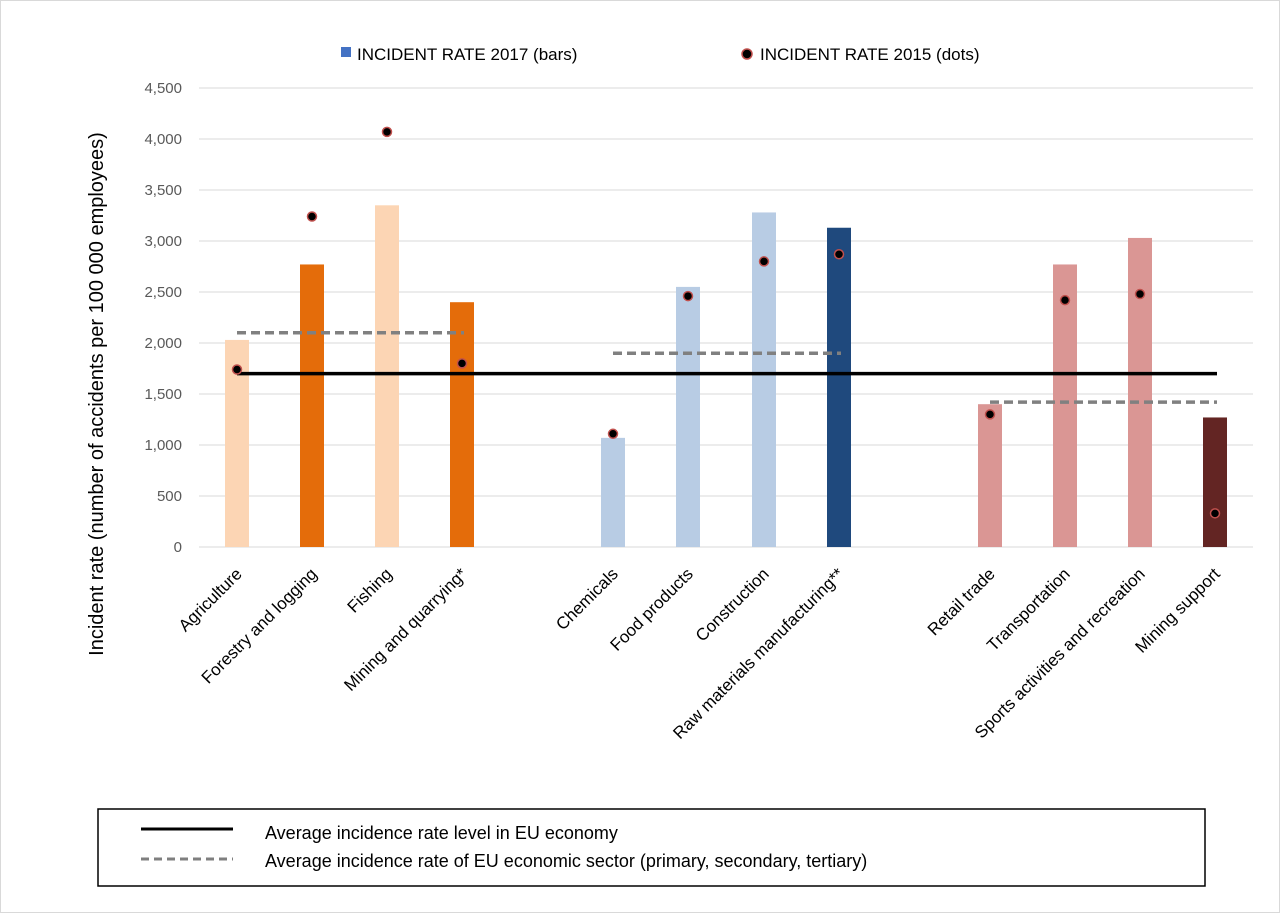 This screenshot has height=913, width=1280. I want to click on y-tick-label: 3,000, so click(163, 241).